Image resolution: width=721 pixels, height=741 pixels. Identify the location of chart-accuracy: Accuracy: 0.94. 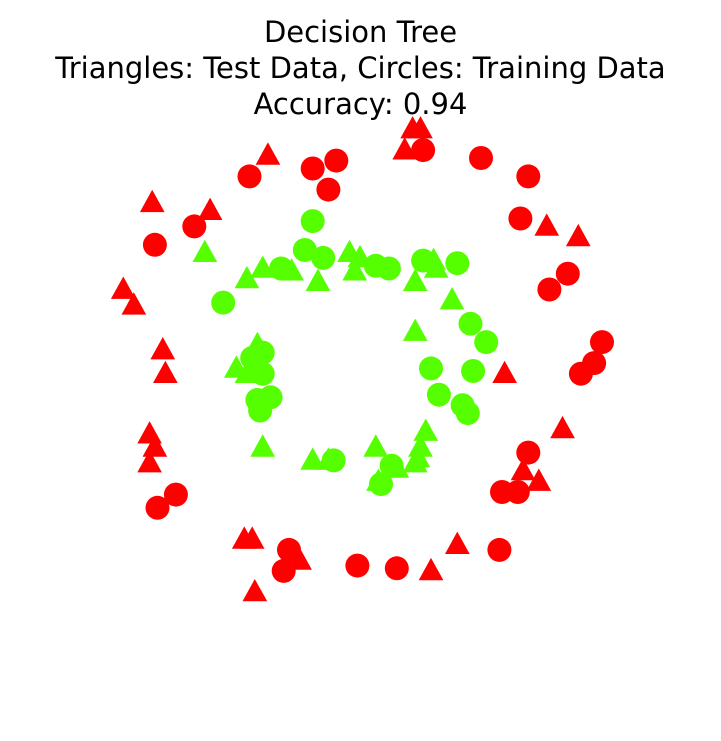
(360, 104).